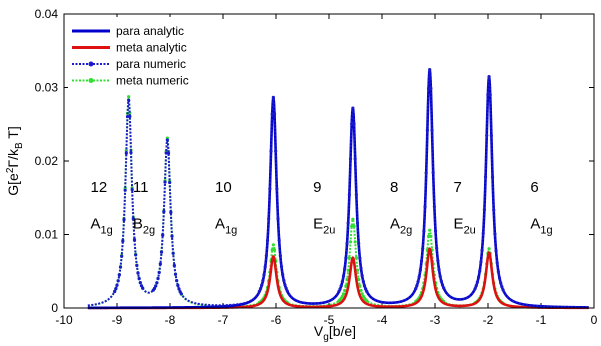  Describe the element at coordinates (276, 320) in the screenshot. I see `x-tick-label: -6` at that location.